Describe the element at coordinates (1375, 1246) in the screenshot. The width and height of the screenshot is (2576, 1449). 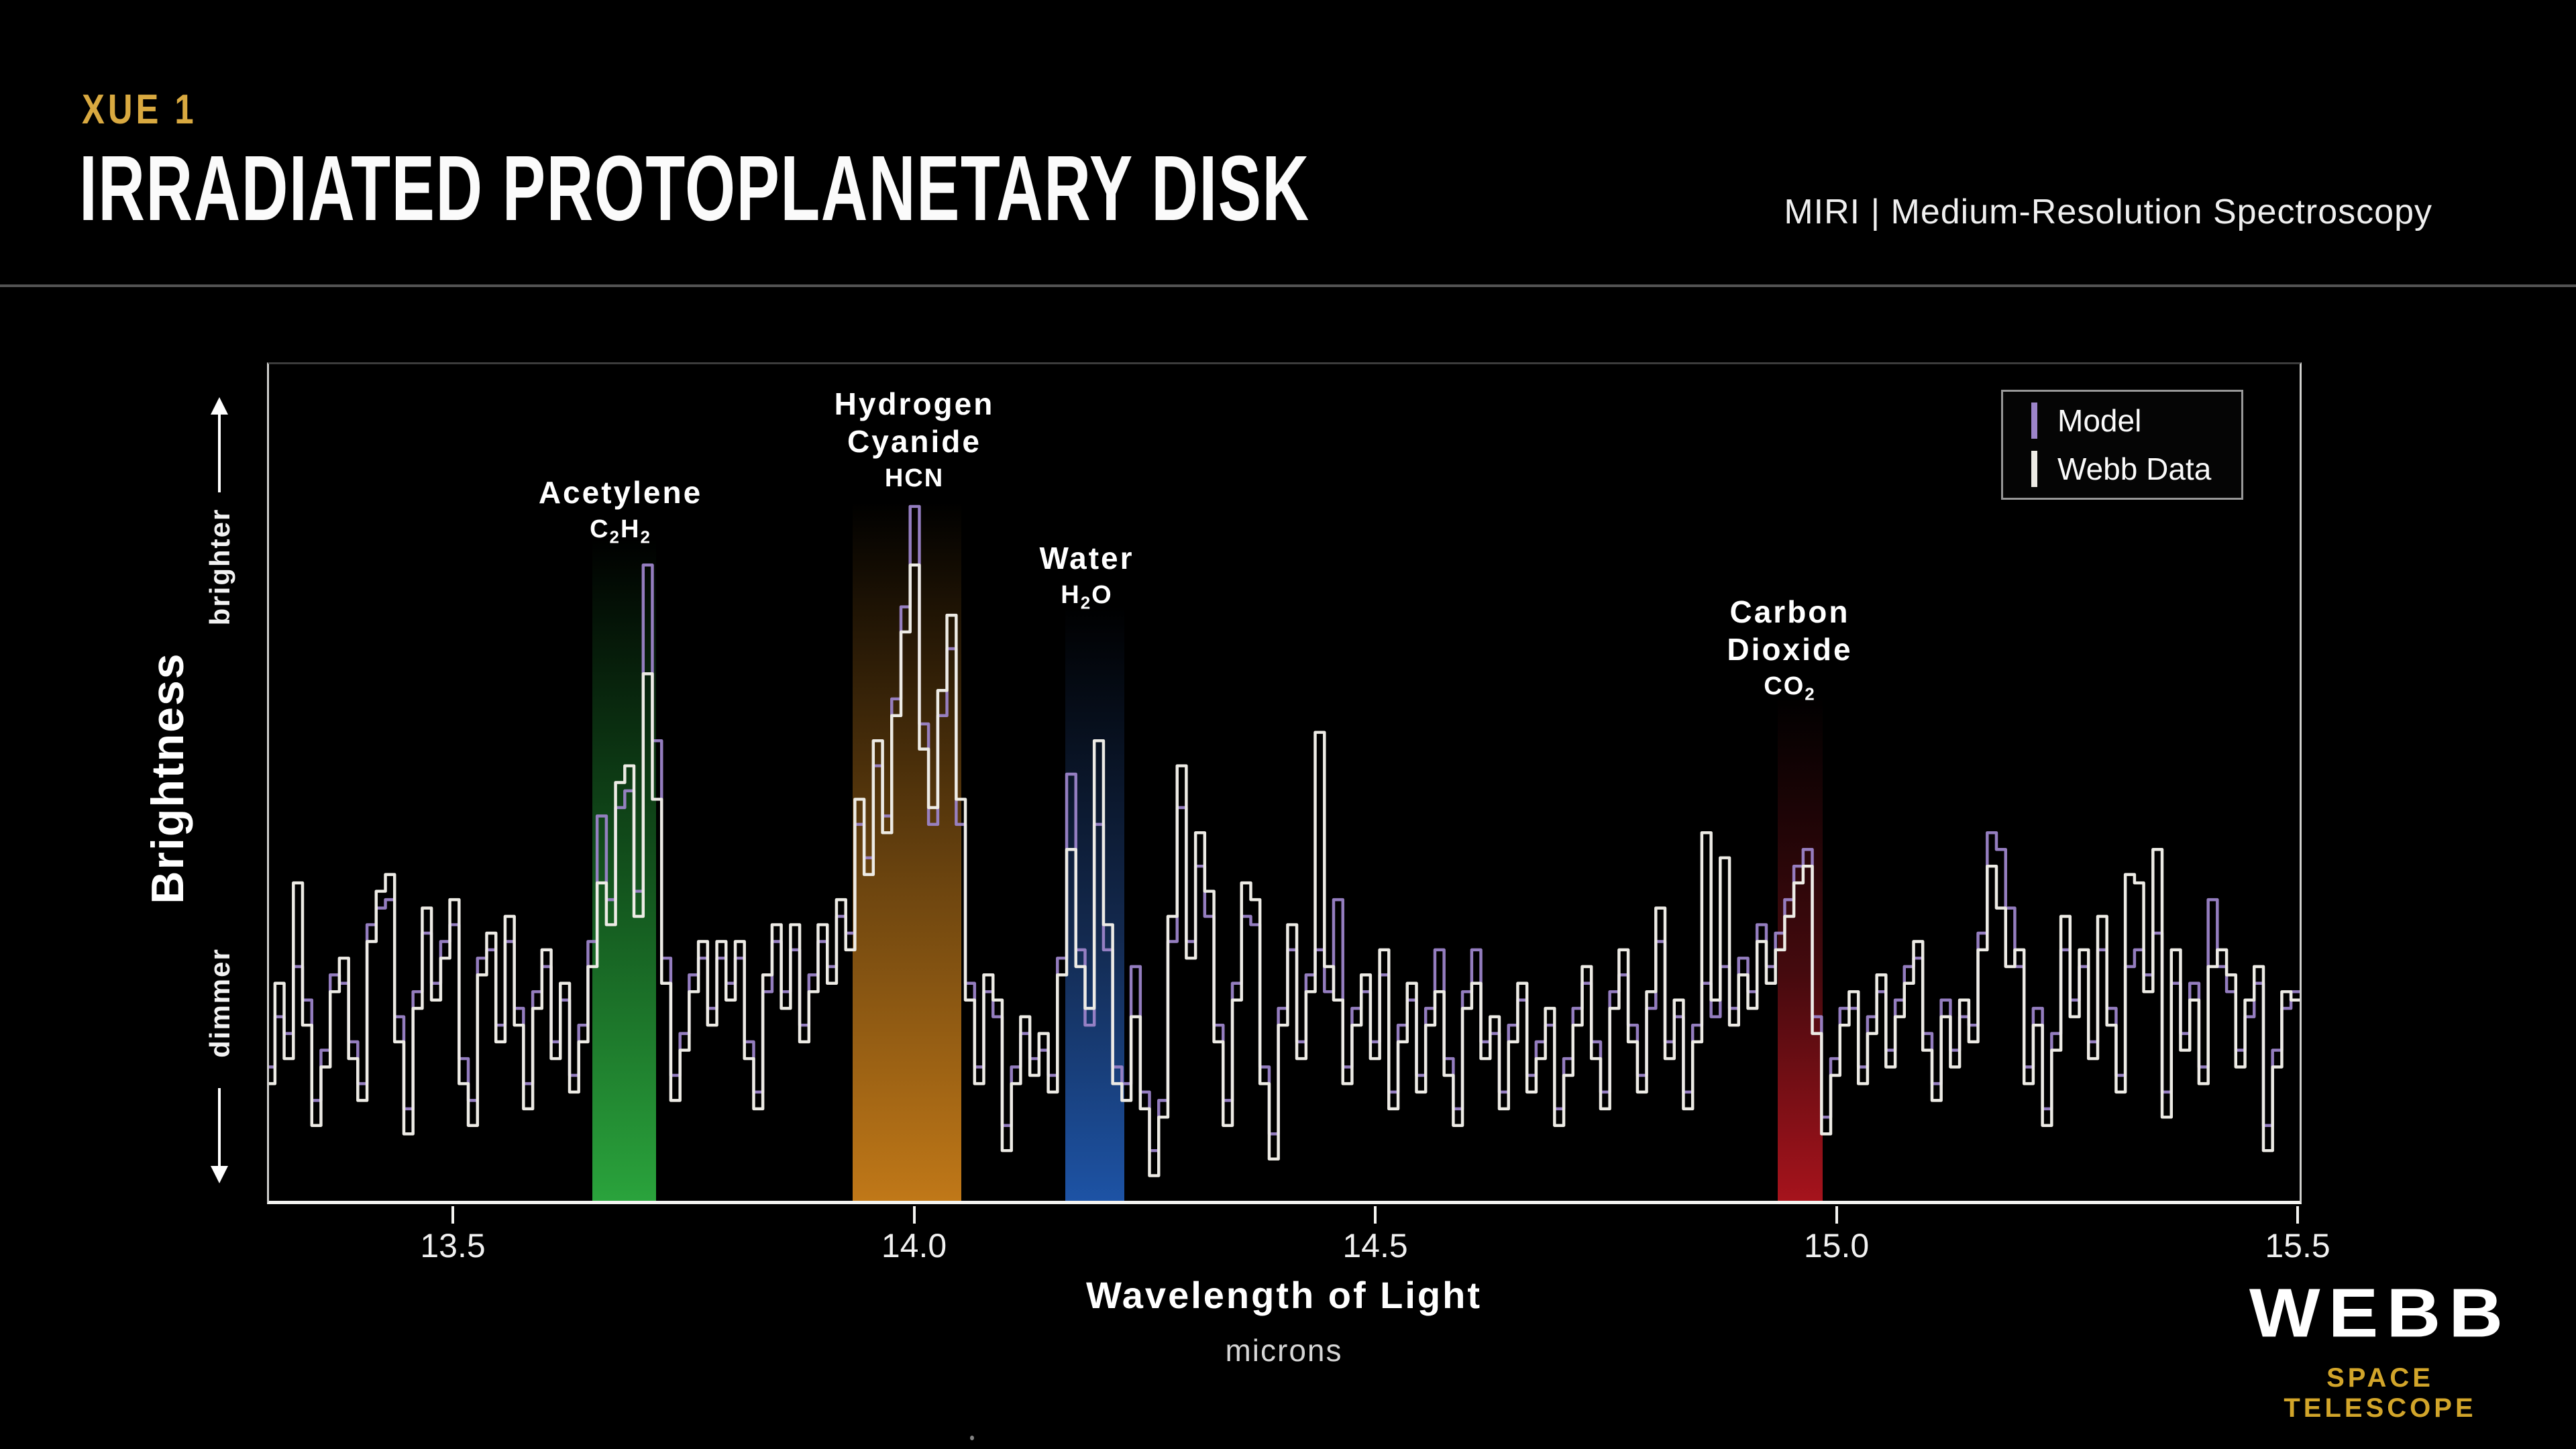
I see `x-tick-label: 14.5` at that location.